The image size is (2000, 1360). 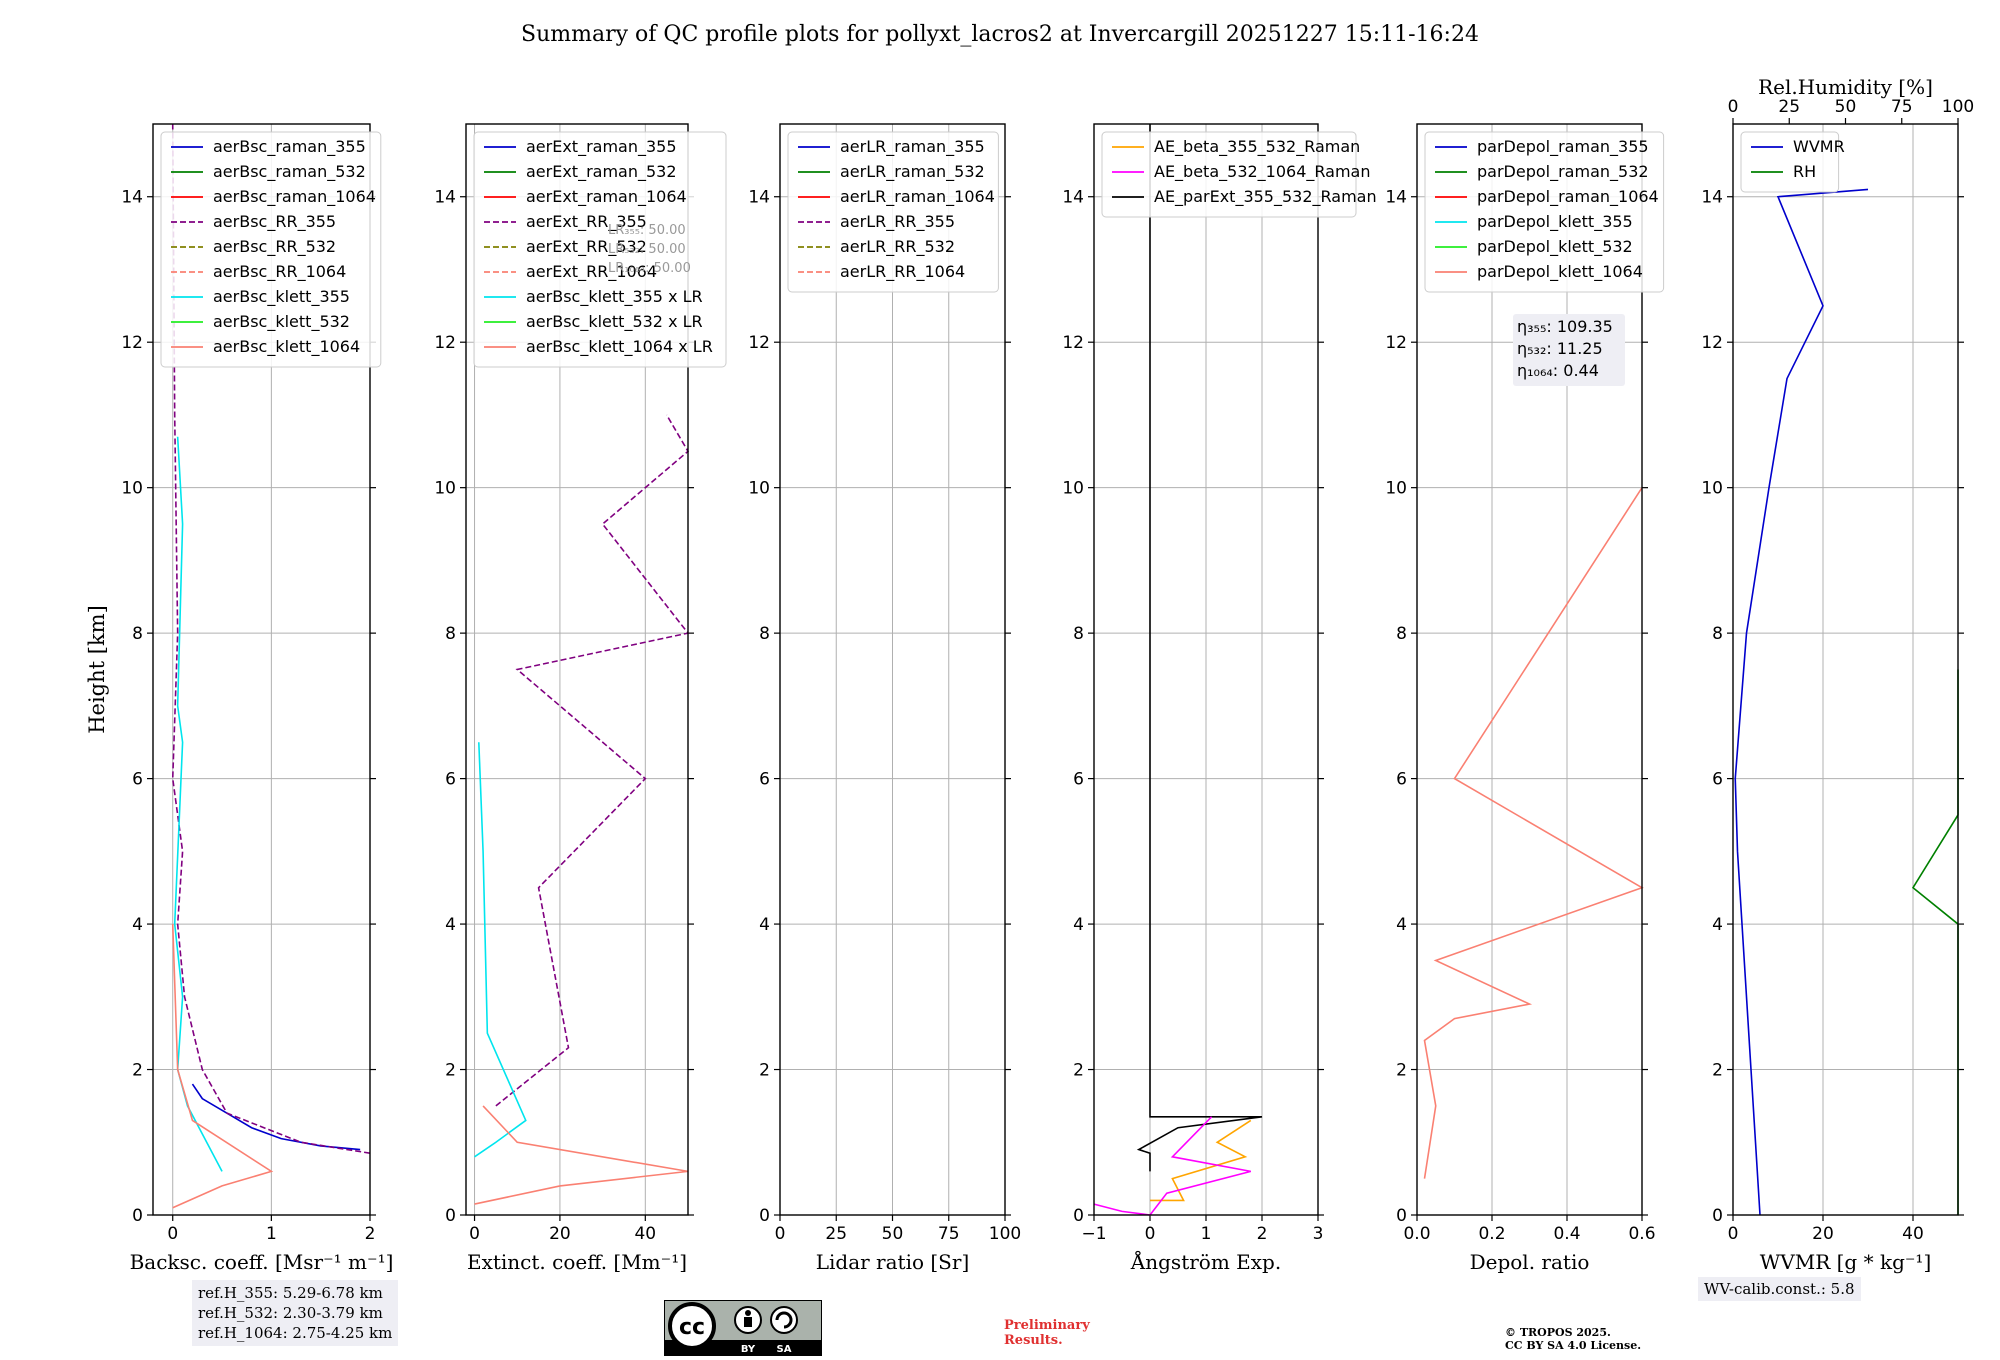 I want to click on x-tick-label: 25, so click(x=836, y=1234).